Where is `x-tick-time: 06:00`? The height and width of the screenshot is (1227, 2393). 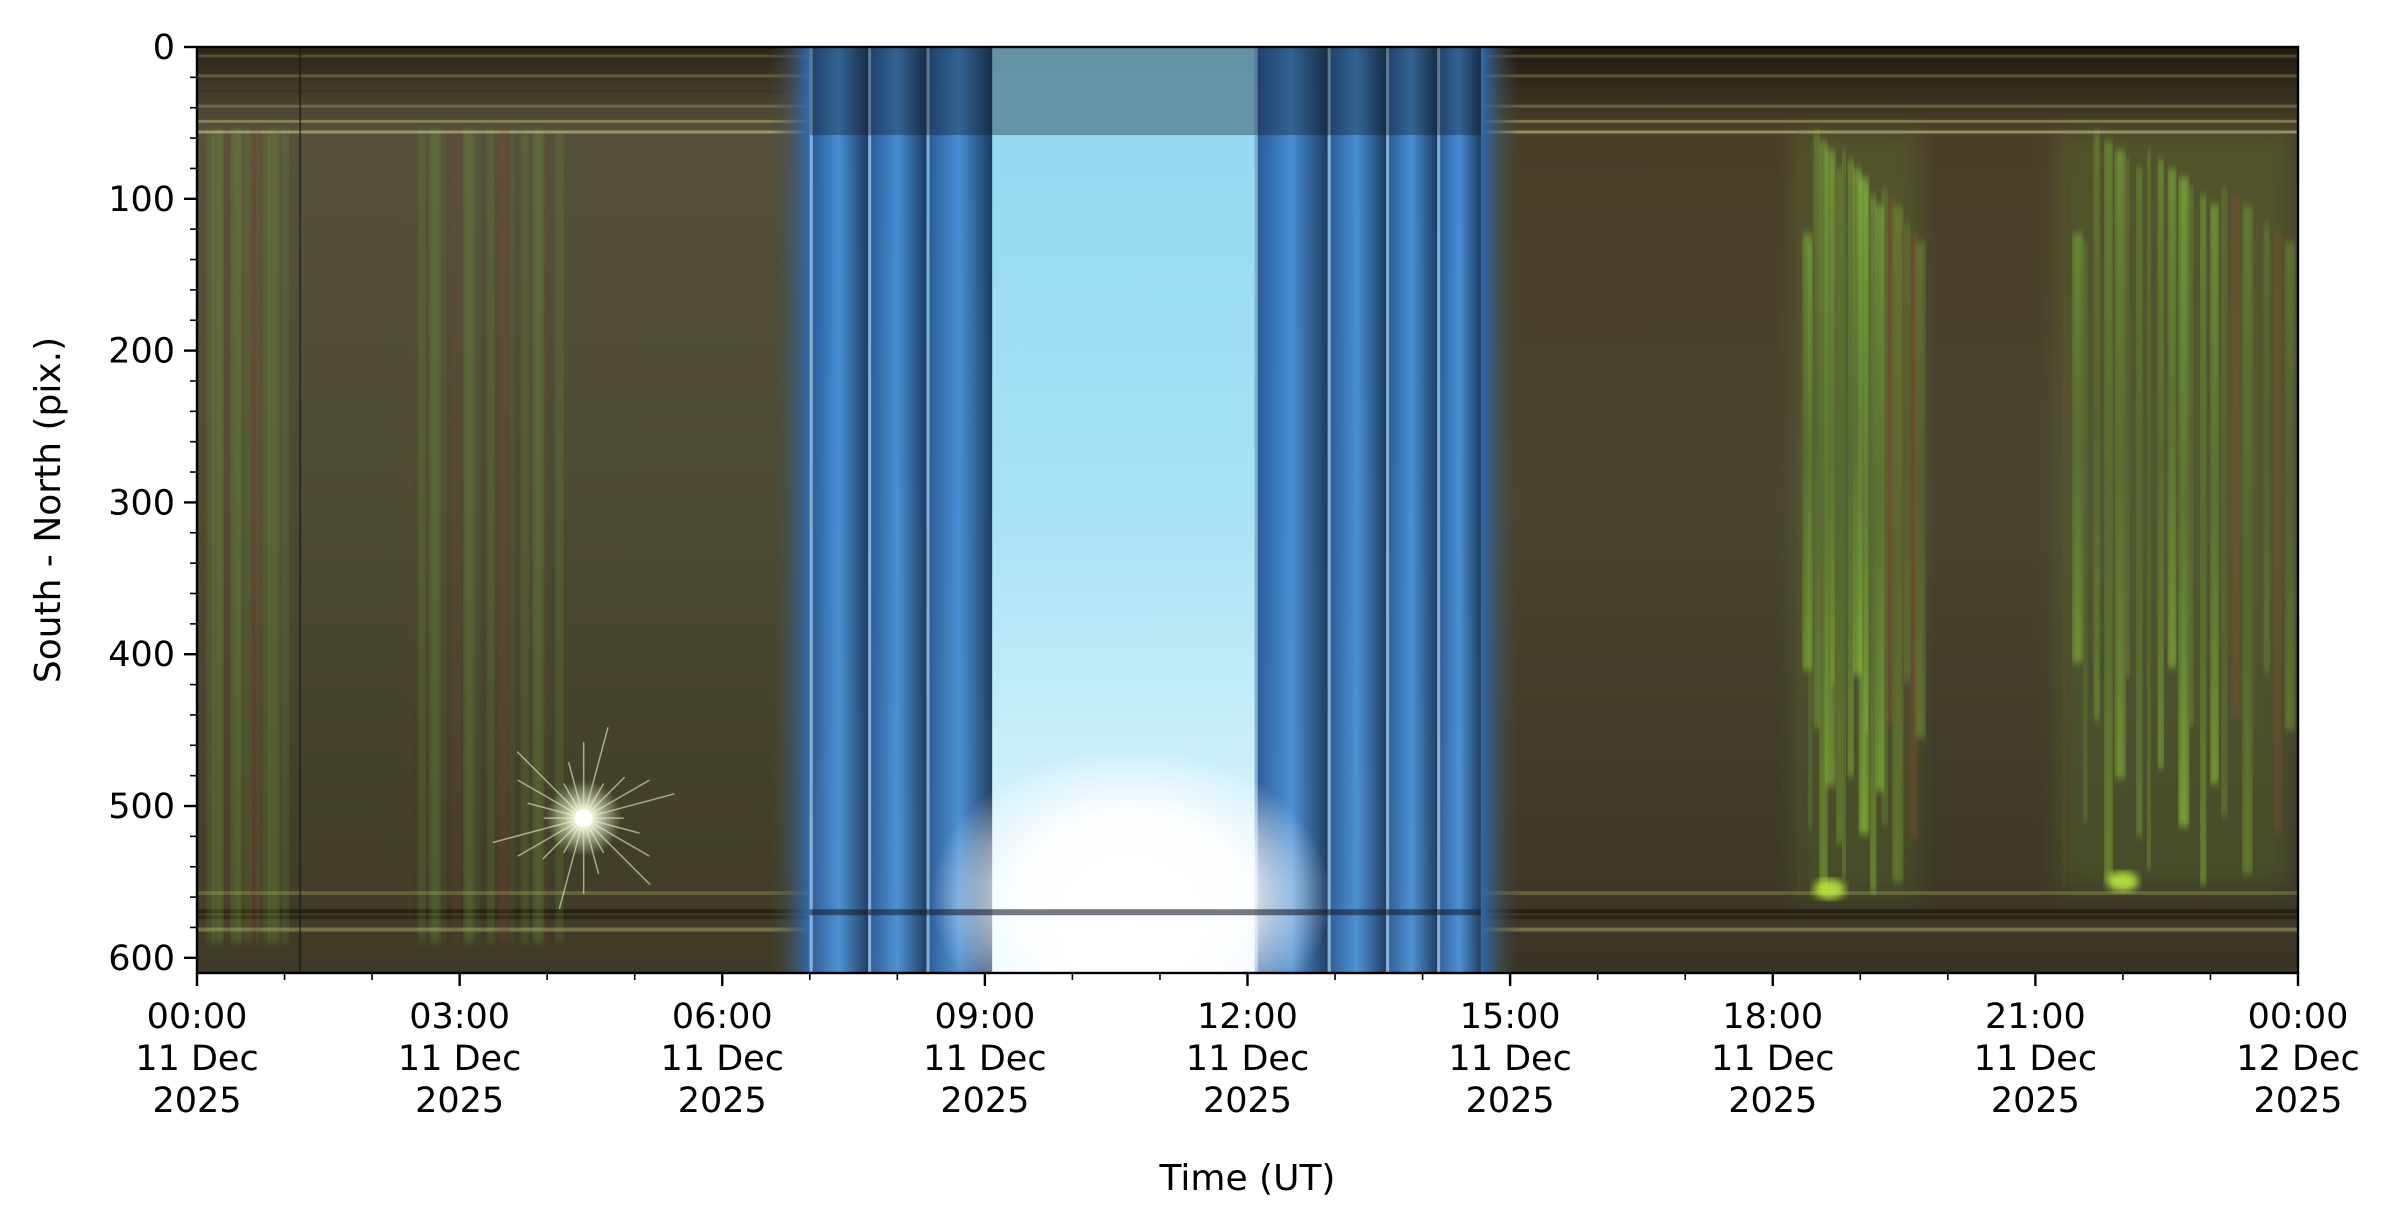 x-tick-time: 06:00 is located at coordinates (722, 1017).